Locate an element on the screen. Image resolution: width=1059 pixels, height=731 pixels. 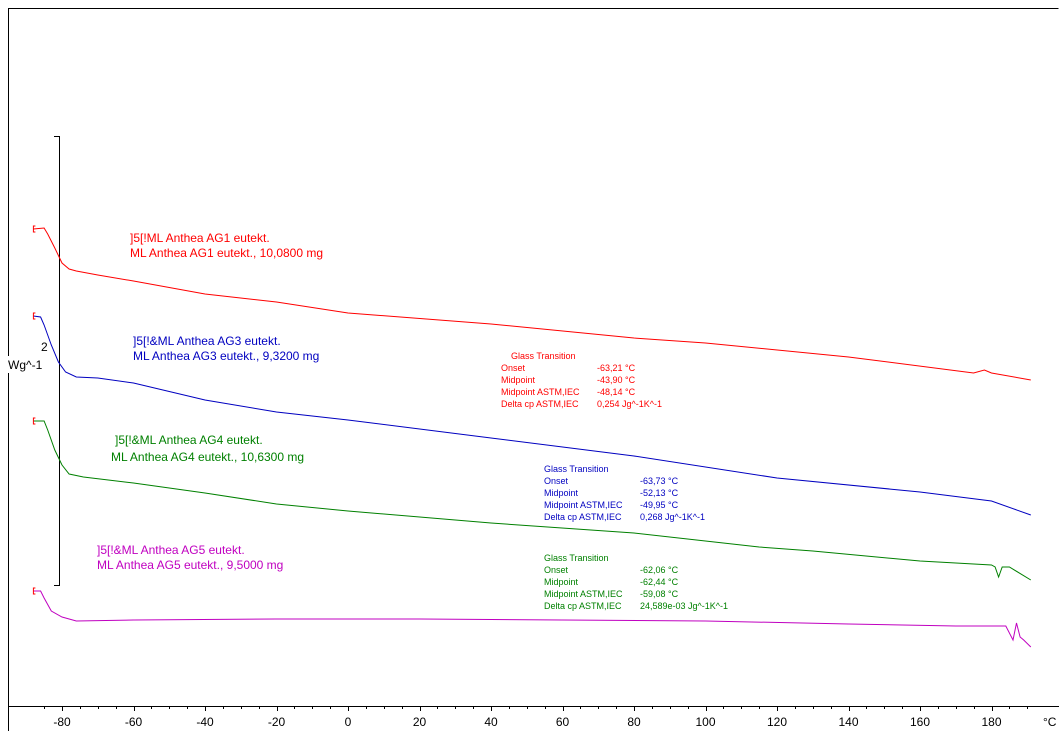
gt-delta-cp-value: 0,268 Jg^-1K^-1 is located at coordinates (672, 517).